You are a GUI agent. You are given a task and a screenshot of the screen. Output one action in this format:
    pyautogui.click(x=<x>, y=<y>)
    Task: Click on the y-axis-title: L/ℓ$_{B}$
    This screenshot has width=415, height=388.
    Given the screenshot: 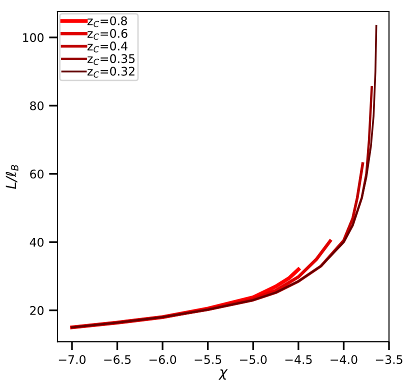 What is the action you would take?
    pyautogui.click(x=12, y=176)
    